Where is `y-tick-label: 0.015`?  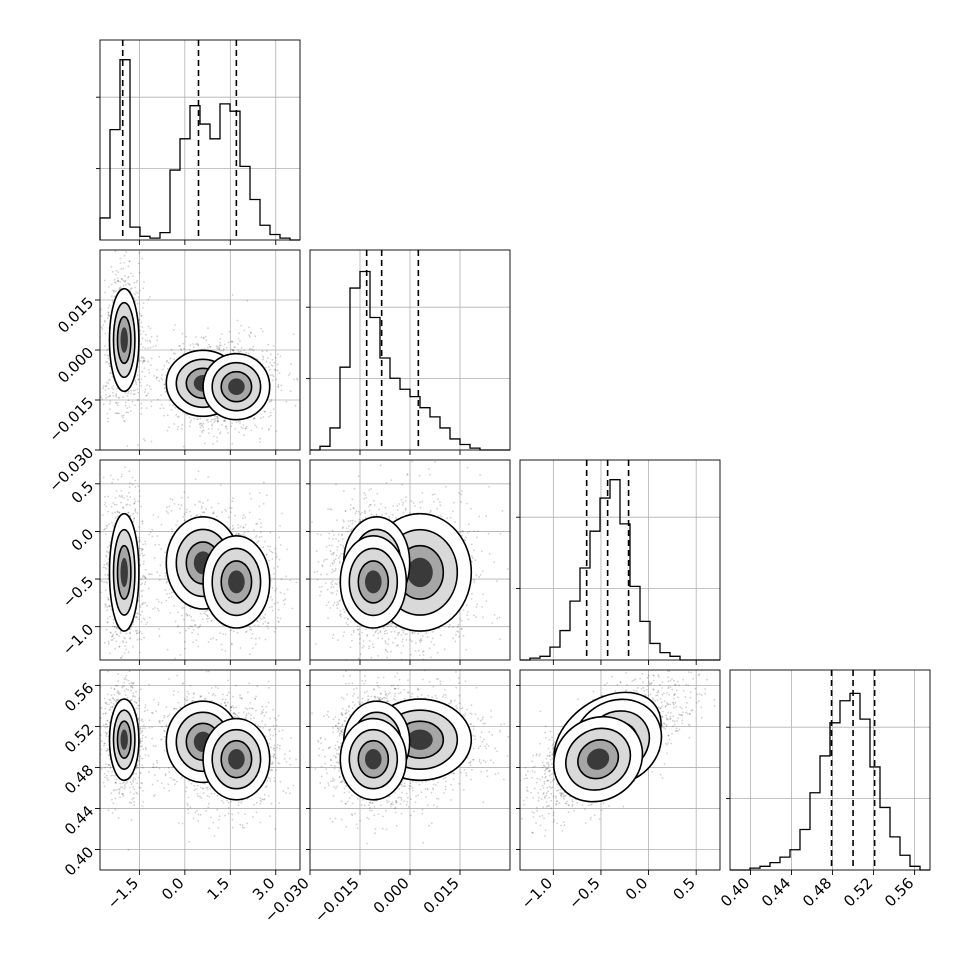
y-tick-label: 0.015 is located at coordinates (75, 315).